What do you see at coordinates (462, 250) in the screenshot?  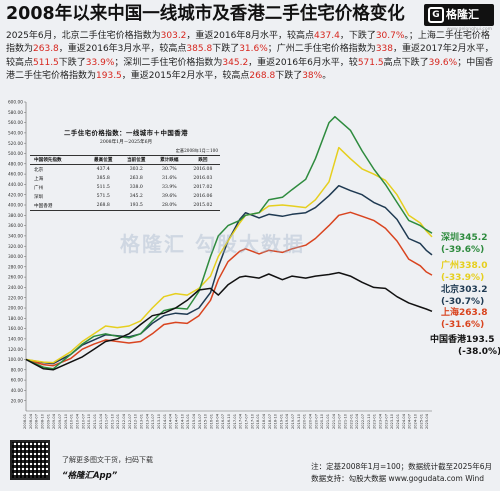 I see `series-end-change: (-39.6%)` at bounding box center [462, 250].